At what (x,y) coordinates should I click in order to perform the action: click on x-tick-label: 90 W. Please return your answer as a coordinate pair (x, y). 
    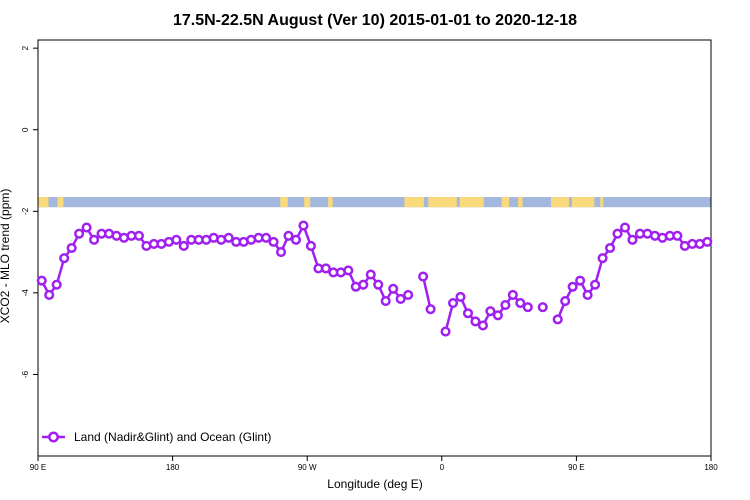
    Looking at the image, I should click on (307, 467).